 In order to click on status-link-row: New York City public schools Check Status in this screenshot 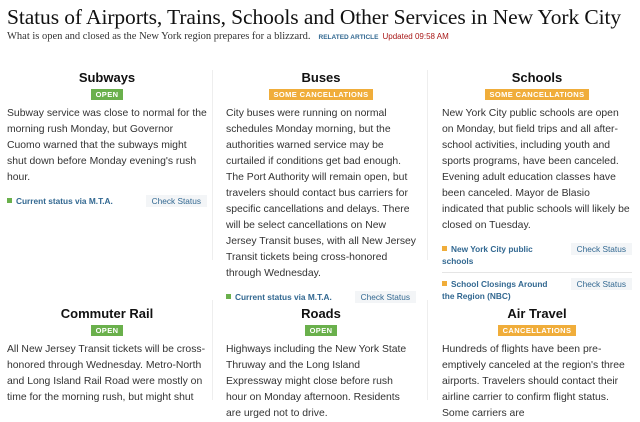, I will do `click(537, 257)`.